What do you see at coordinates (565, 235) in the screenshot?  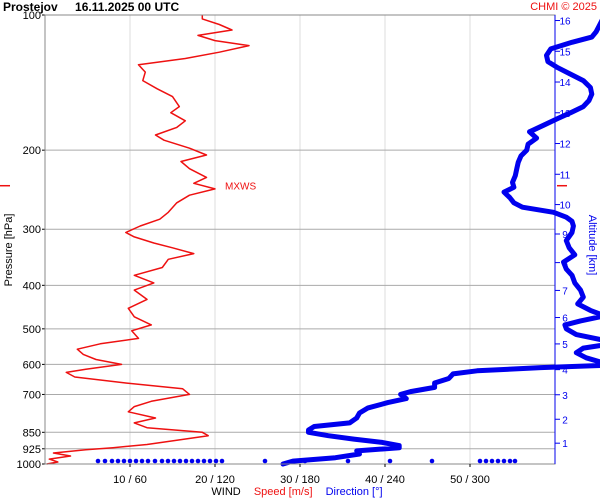 I see `altitude-tick-label-9: 9` at bounding box center [565, 235].